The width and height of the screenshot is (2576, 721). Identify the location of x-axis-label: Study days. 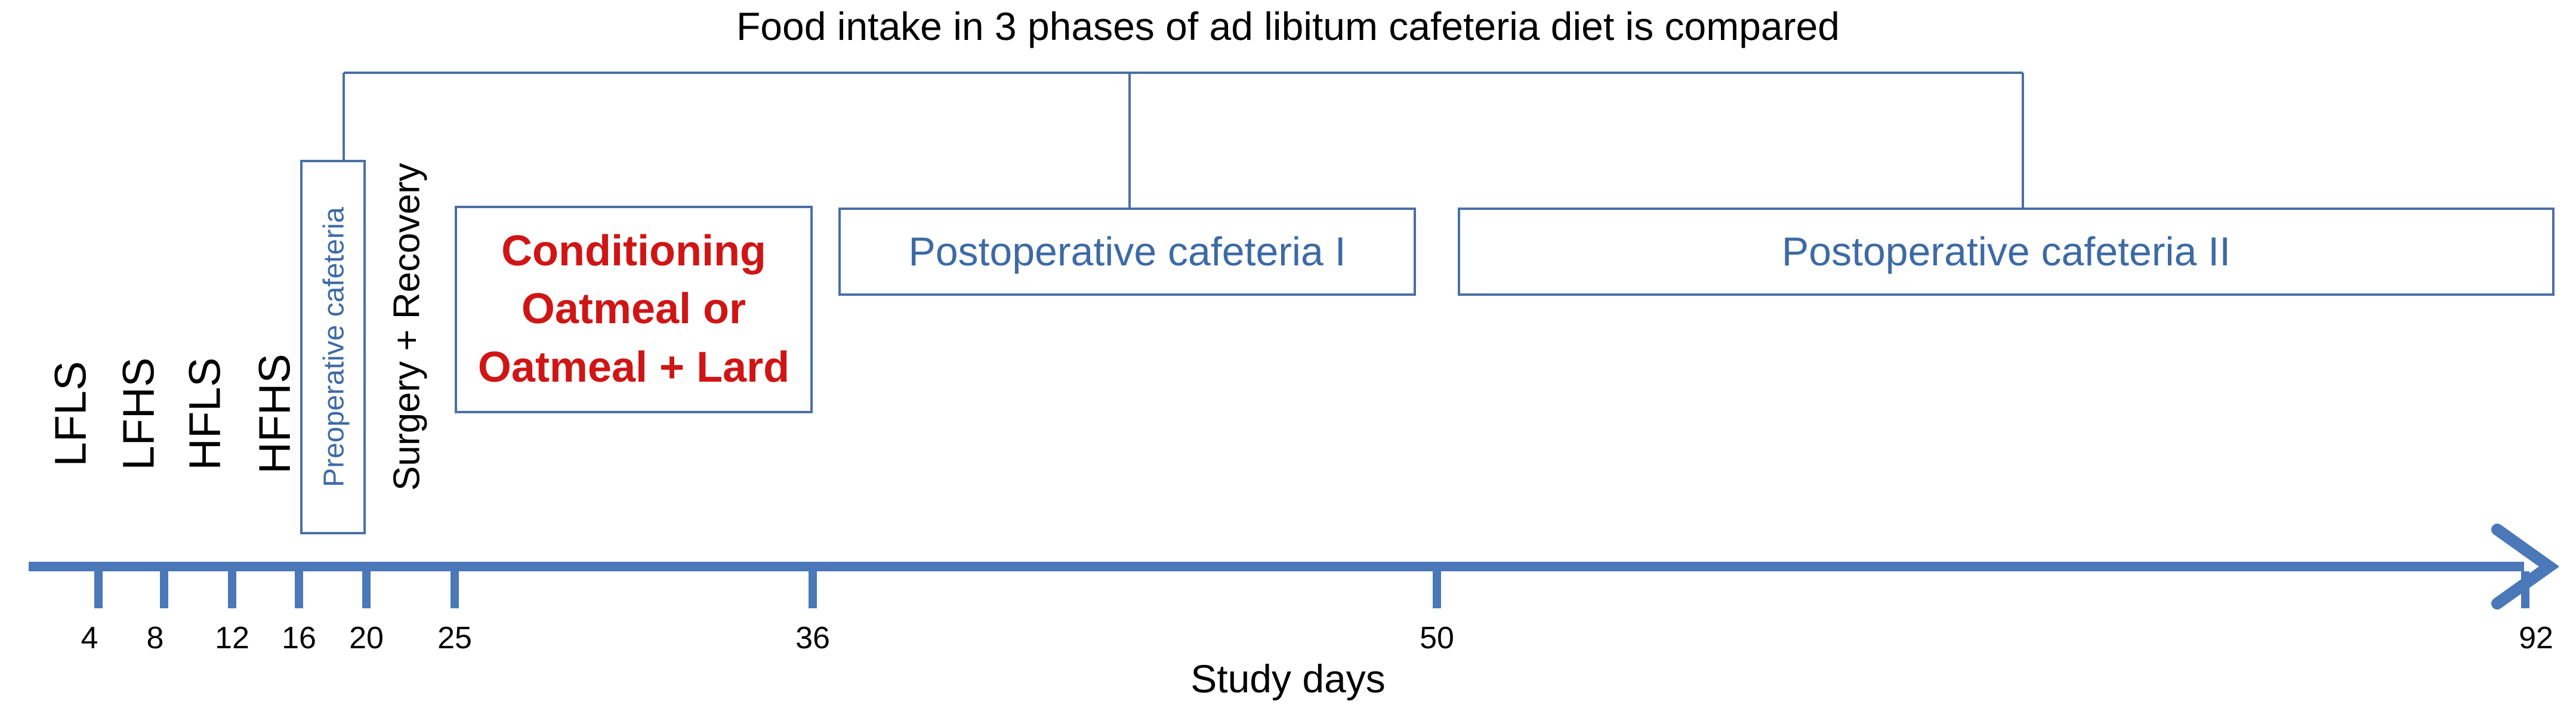
(1288, 679).